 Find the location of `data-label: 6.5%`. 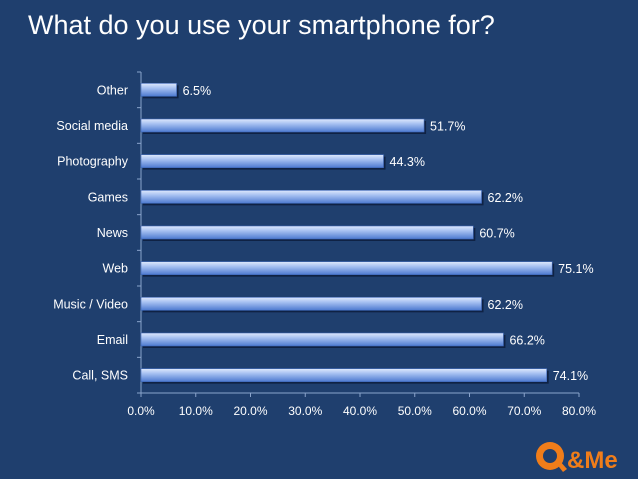

data-label: 6.5% is located at coordinates (197, 91).